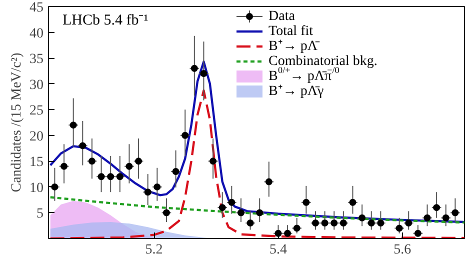 The width and height of the screenshot is (468, 264). Describe the element at coordinates (37, 60) in the screenshot. I see `y-tick-label: 35` at that location.